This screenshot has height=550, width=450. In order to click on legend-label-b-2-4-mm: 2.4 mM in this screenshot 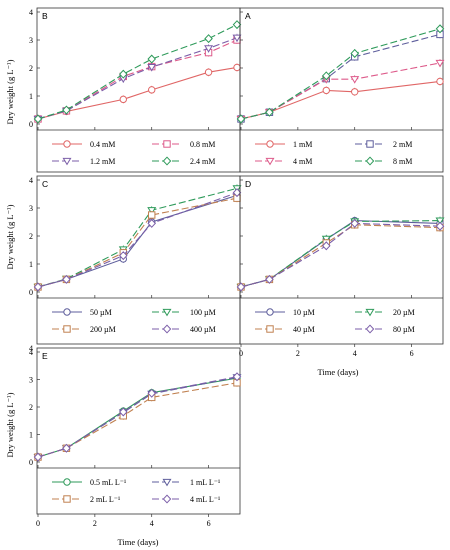, I will do `click(202, 161)`.